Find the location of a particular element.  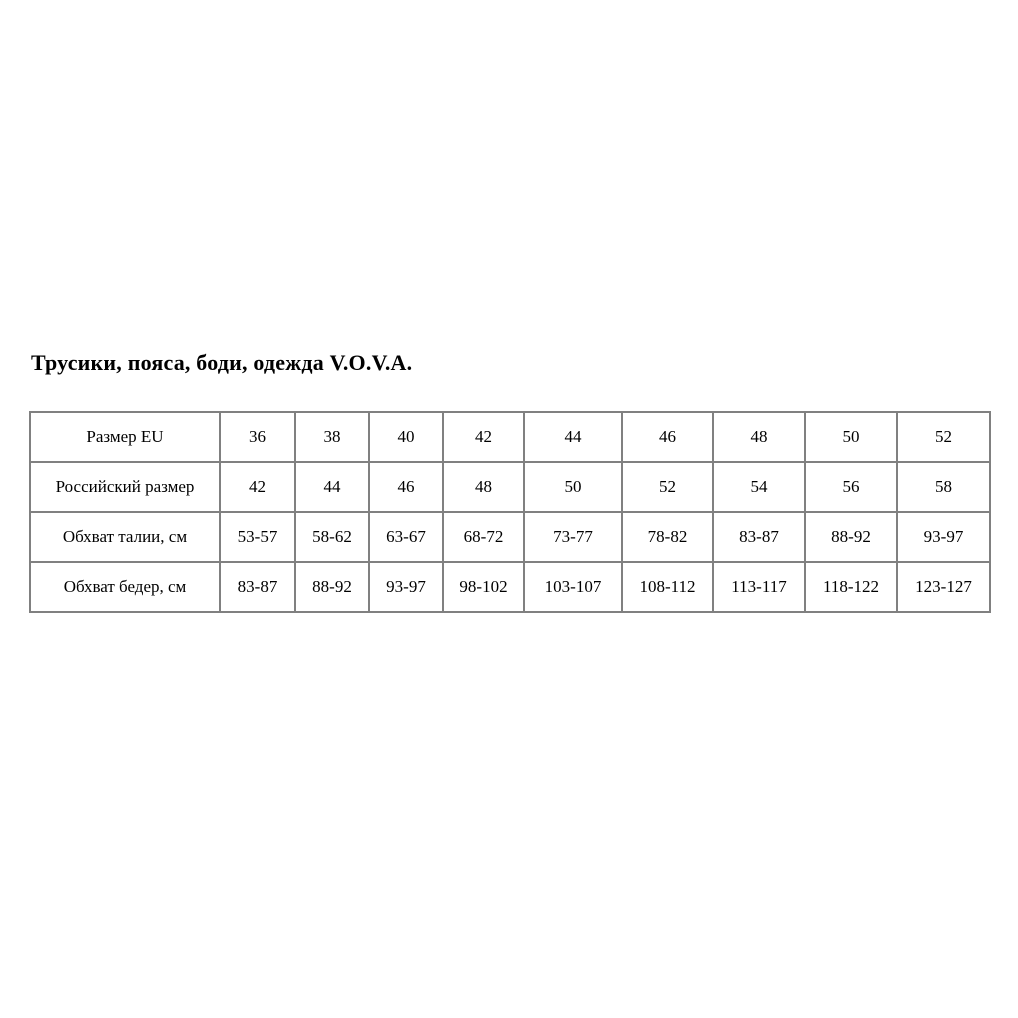

value-cell: 56 is located at coordinates (851, 487).